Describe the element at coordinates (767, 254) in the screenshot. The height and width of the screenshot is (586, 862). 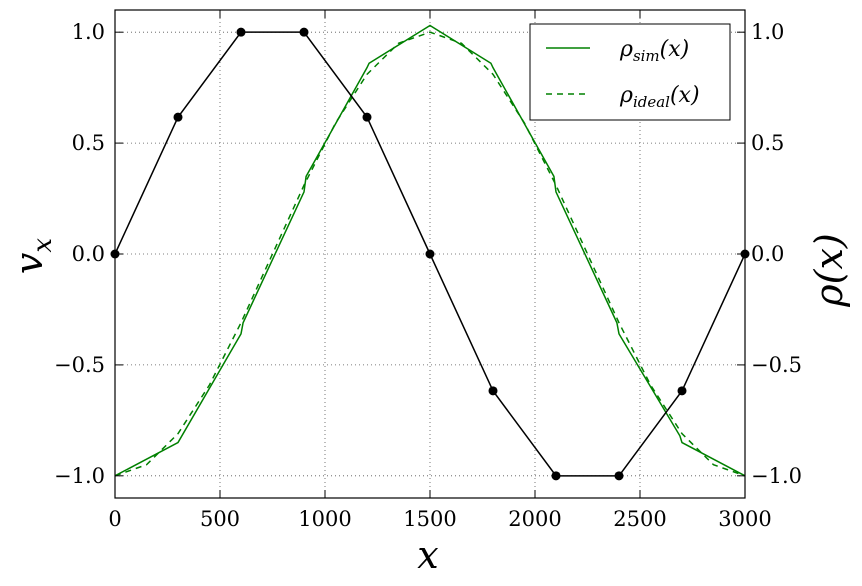
I see `y-tick-label-right: 0.0` at that location.